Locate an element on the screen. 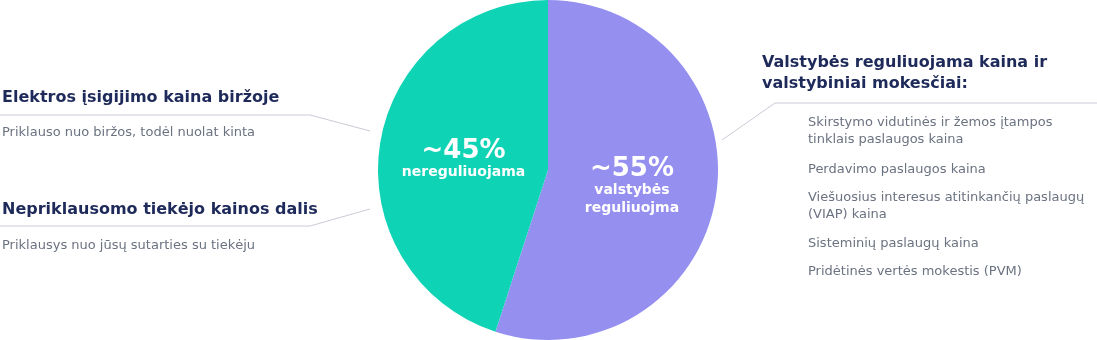  text: Sisteminių paslaugų kaina is located at coordinates (893, 242).